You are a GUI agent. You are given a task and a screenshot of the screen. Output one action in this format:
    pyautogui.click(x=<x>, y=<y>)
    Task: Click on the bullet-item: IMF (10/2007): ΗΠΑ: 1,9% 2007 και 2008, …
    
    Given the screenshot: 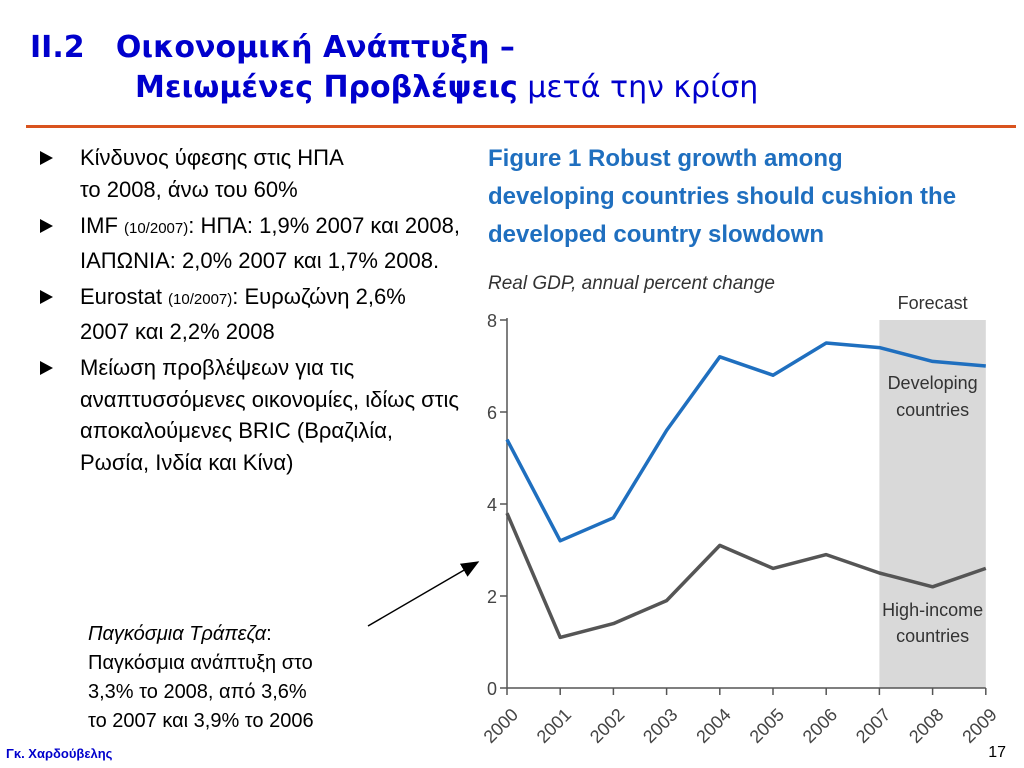 What is the action you would take?
    pyautogui.click(x=250, y=243)
    